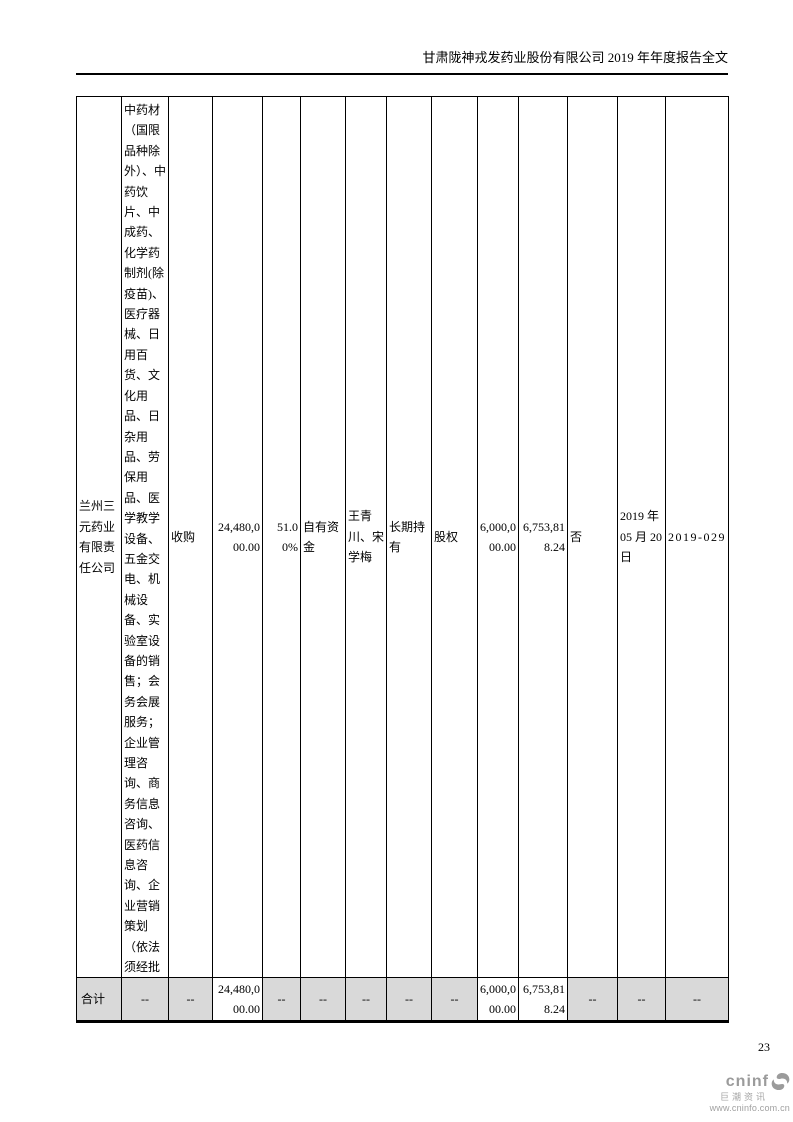 The width and height of the screenshot is (793, 1122). I want to click on page-header-title: 甘肃陇神戎发药业股份有限公司 2019 年年度报告全文, so click(575, 57).